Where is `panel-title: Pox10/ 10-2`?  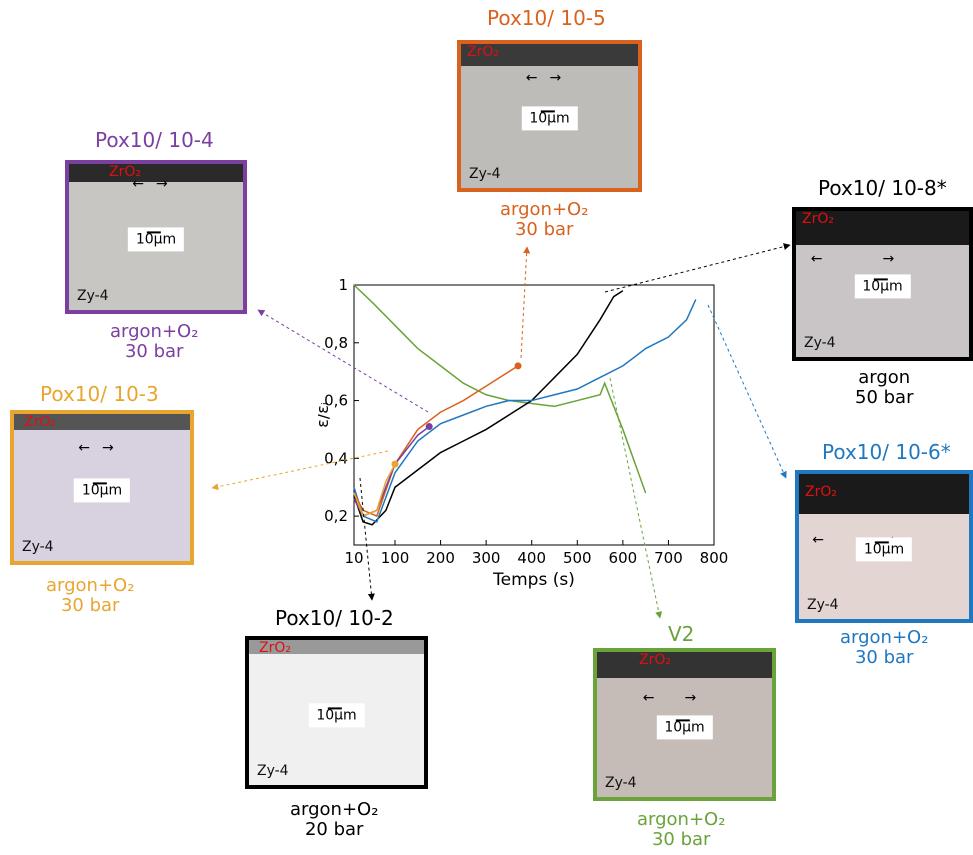 panel-title: Pox10/ 10-2 is located at coordinates (334, 618).